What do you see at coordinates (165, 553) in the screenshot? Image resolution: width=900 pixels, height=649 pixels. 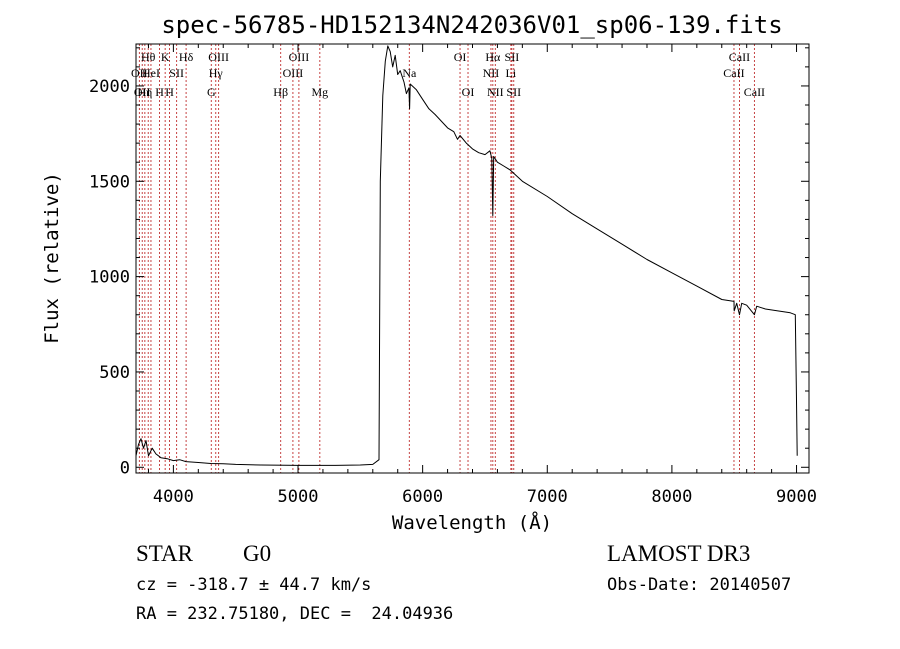 I see `object-type: STAR` at bounding box center [165, 553].